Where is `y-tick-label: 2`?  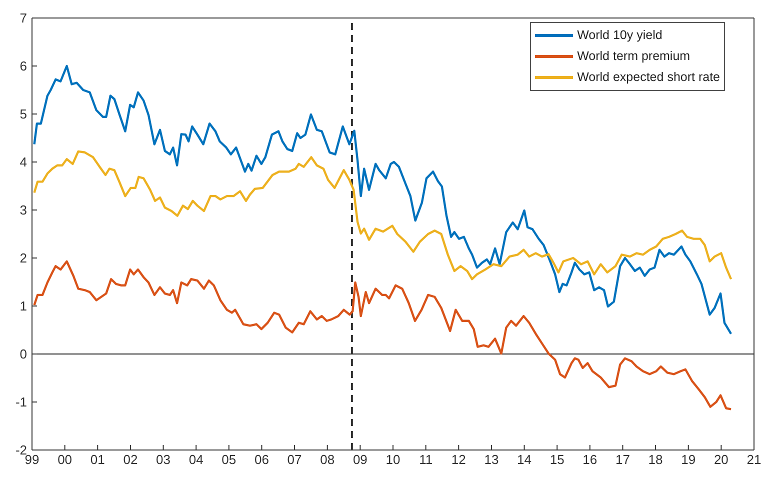 y-tick-label: 2 is located at coordinates (23, 258).